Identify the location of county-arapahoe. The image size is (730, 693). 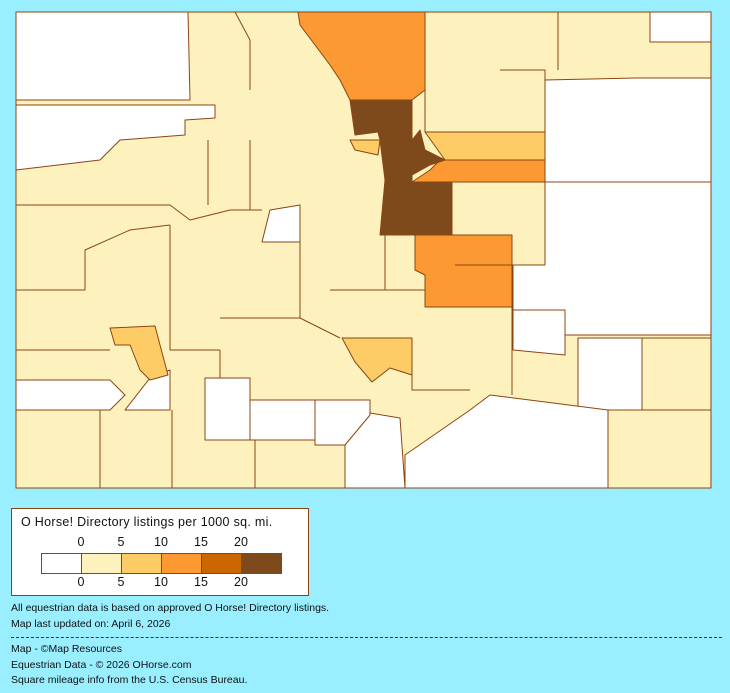
(478, 171).